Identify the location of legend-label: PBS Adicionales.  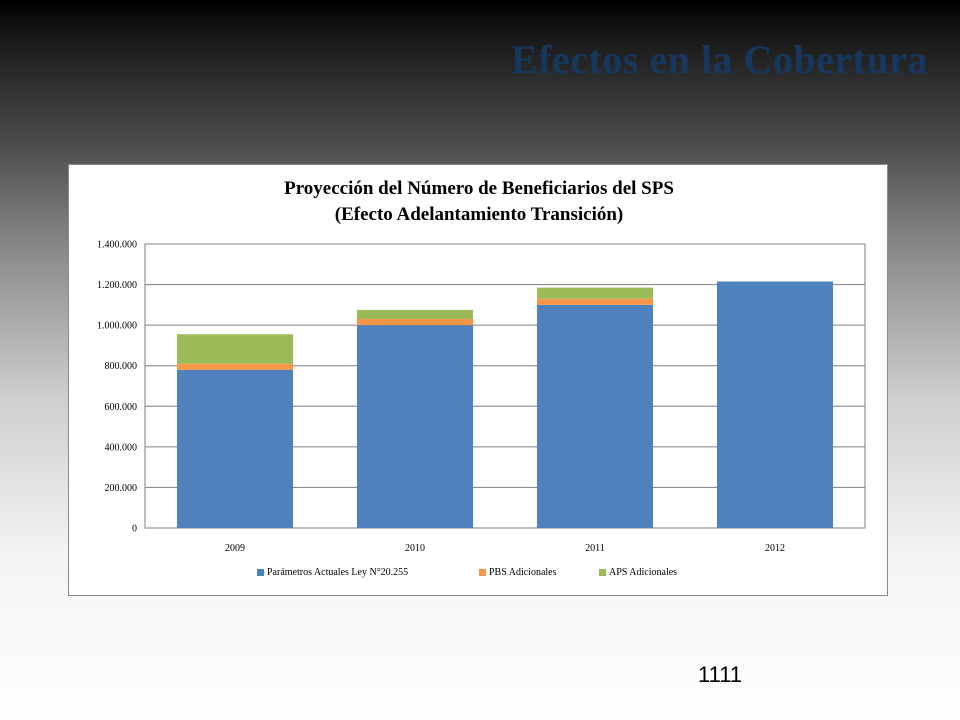
(523, 572).